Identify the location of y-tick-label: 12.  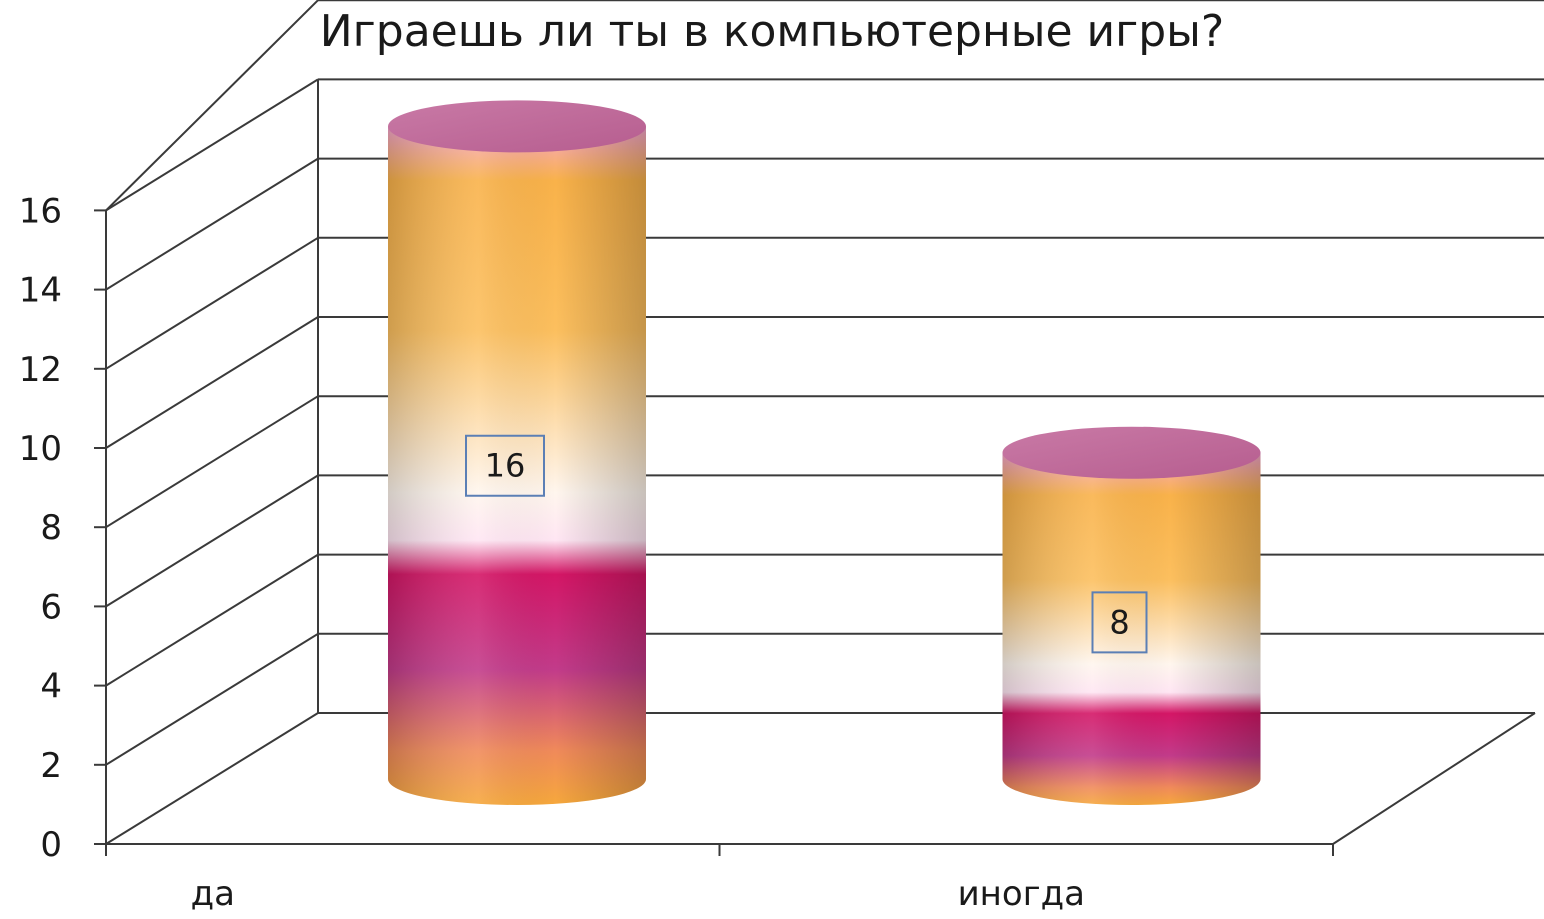
(40, 370).